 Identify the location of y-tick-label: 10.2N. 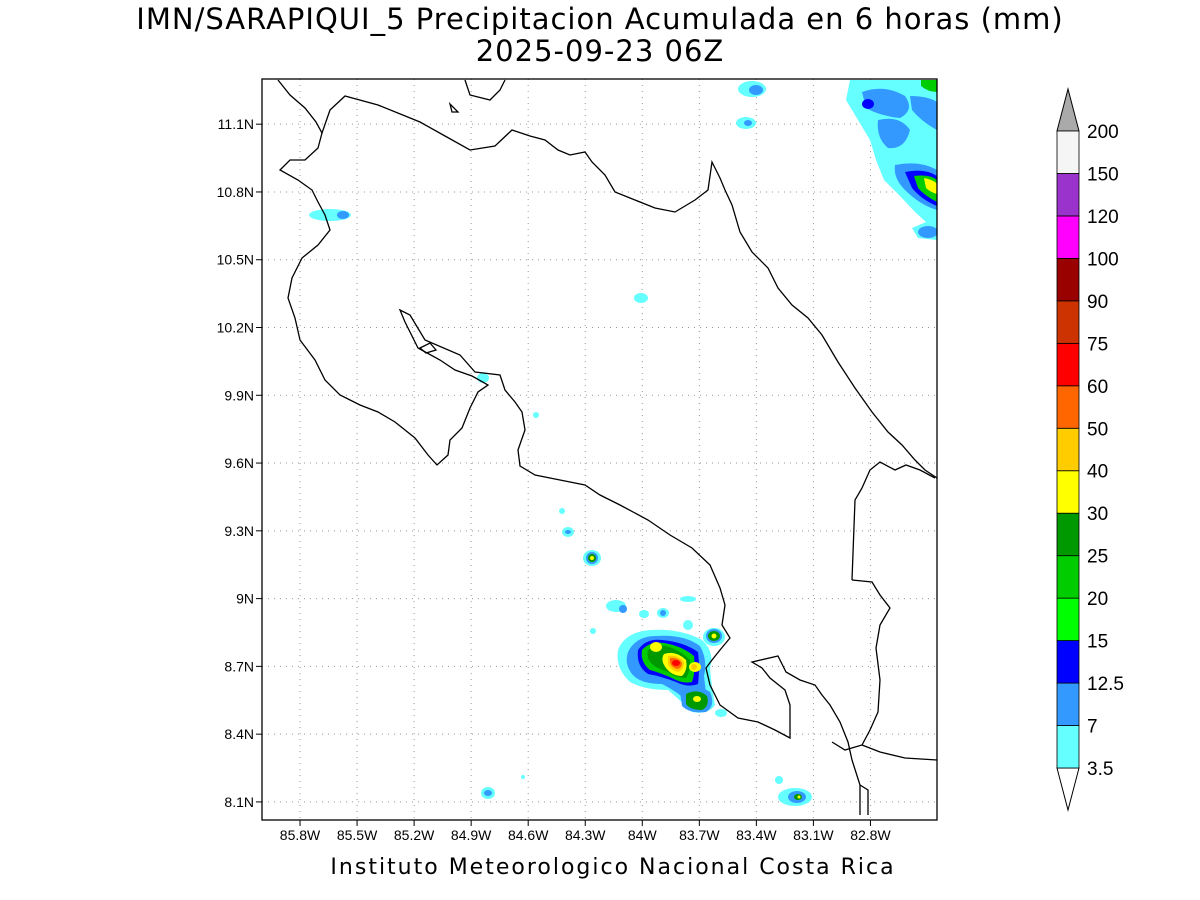
(235, 328).